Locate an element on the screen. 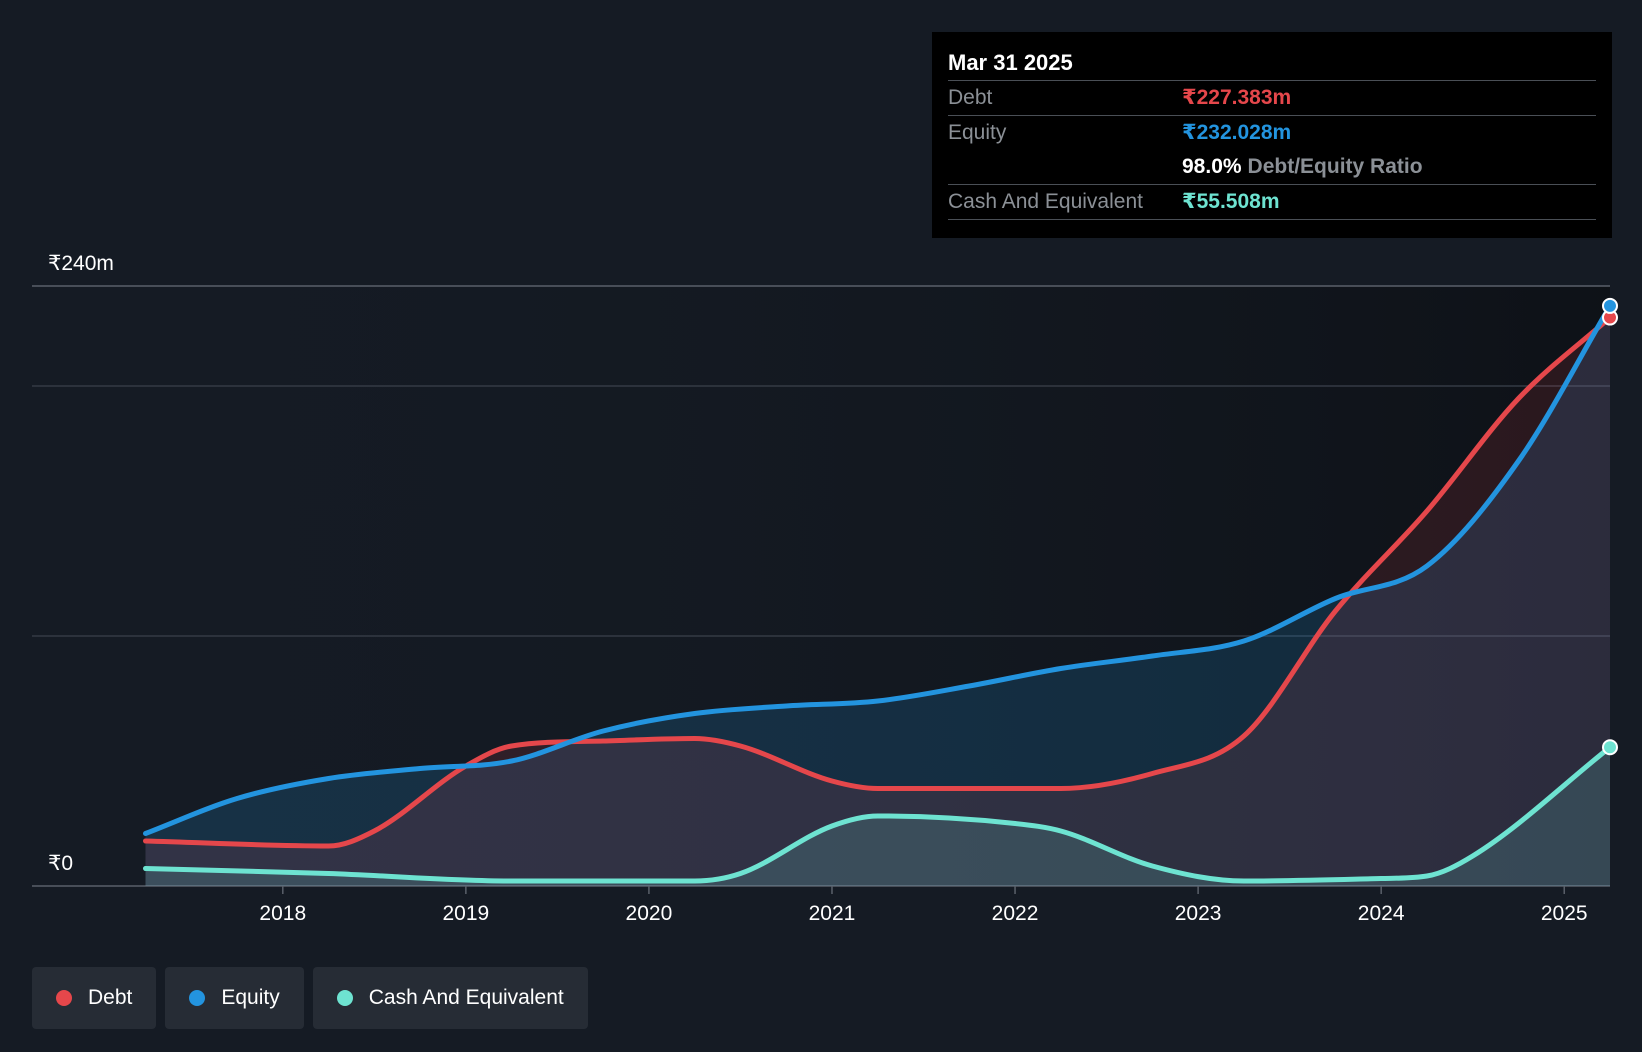  y-tick-label: ₹240m is located at coordinates (81, 263).